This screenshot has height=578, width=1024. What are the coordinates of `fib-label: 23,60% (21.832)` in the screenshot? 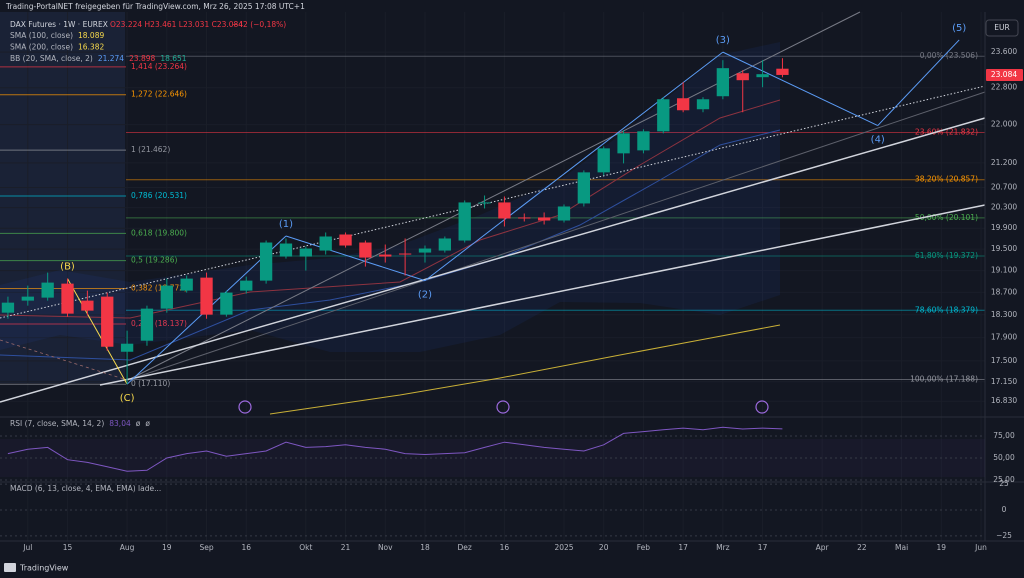 It's located at (946, 132).